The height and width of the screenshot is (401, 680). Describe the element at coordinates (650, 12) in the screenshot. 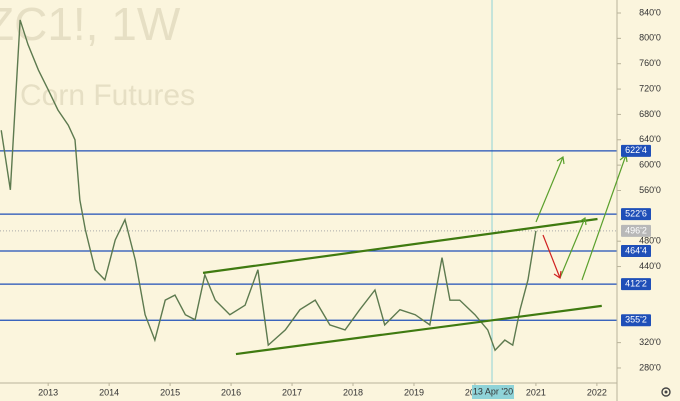

I see `y-tick-label: 840'0` at that location.